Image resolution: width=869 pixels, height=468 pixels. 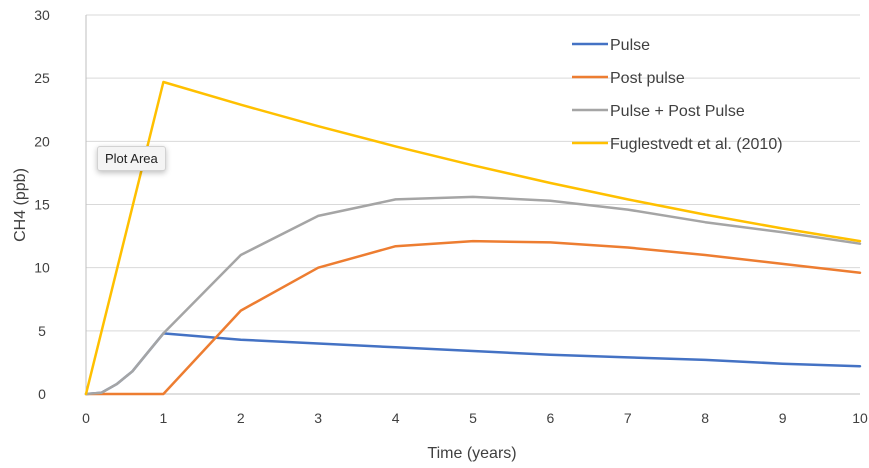 What do you see at coordinates (42, 331) in the screenshot?
I see `y-tick-label: 5` at bounding box center [42, 331].